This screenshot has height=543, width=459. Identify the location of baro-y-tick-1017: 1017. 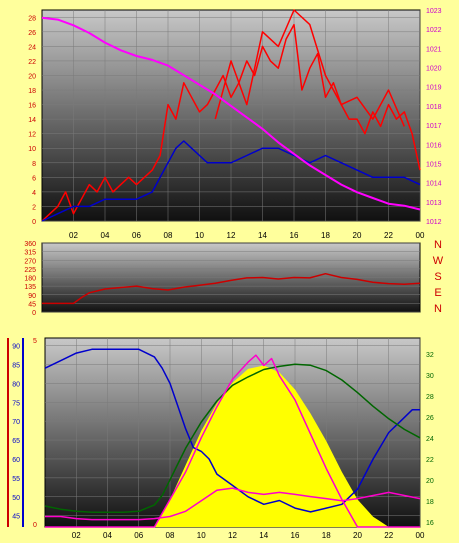
(434, 126).